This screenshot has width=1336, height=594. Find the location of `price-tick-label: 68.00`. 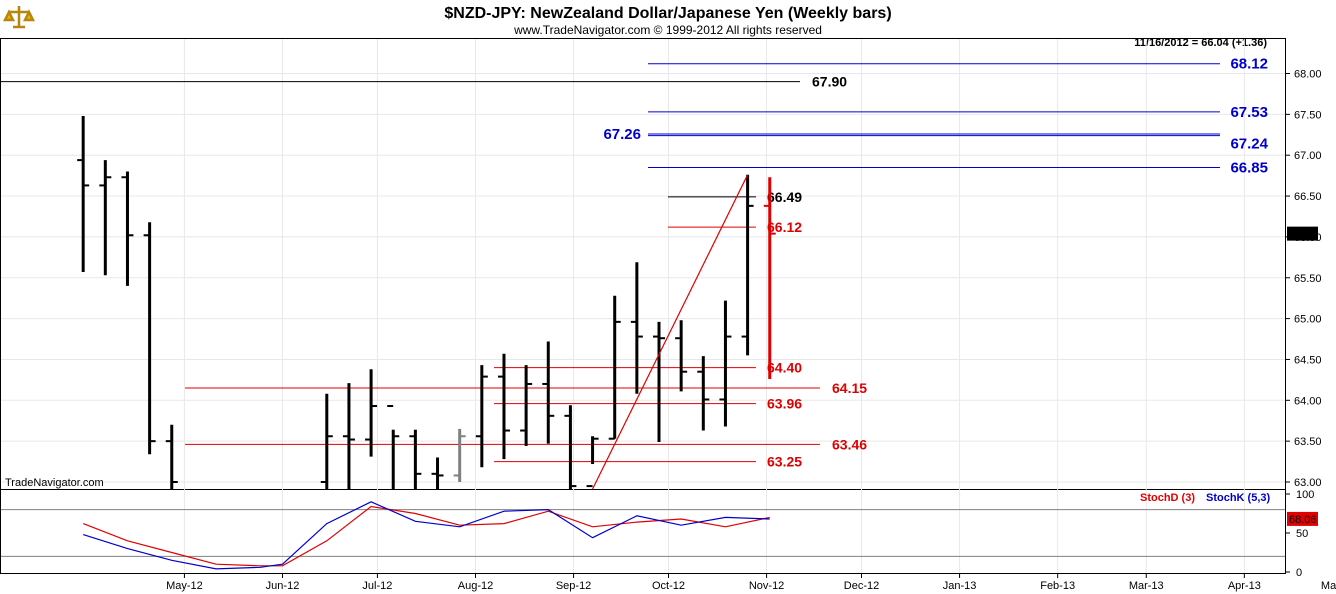

price-tick-label: 68.00 is located at coordinates (1308, 75).